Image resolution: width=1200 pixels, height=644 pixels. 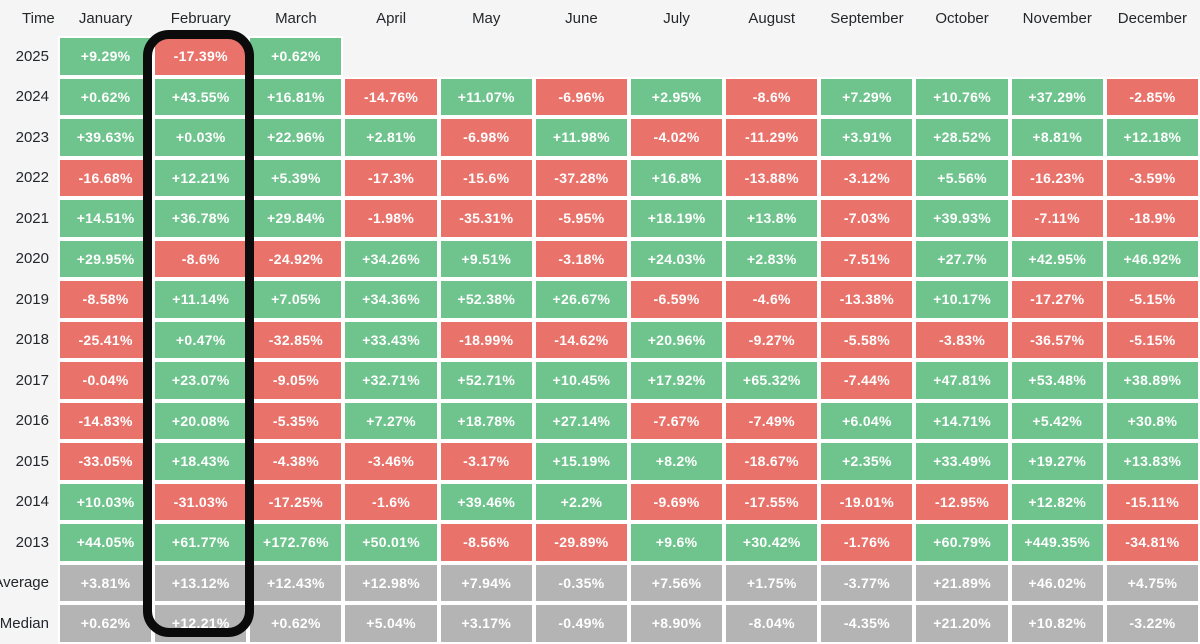 What do you see at coordinates (676, 299) in the screenshot?
I see `cell-2019-july: -6.59%` at bounding box center [676, 299].